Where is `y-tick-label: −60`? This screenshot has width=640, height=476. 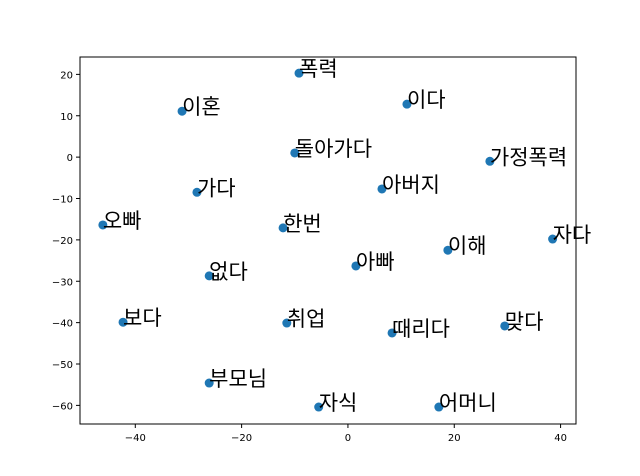
y-tick-label: −60 is located at coordinates (62, 406).